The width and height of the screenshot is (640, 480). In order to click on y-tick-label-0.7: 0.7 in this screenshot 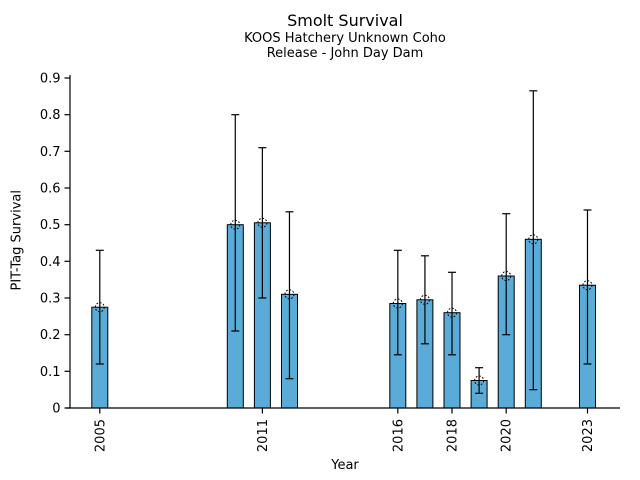, I will do `click(50, 152)`.